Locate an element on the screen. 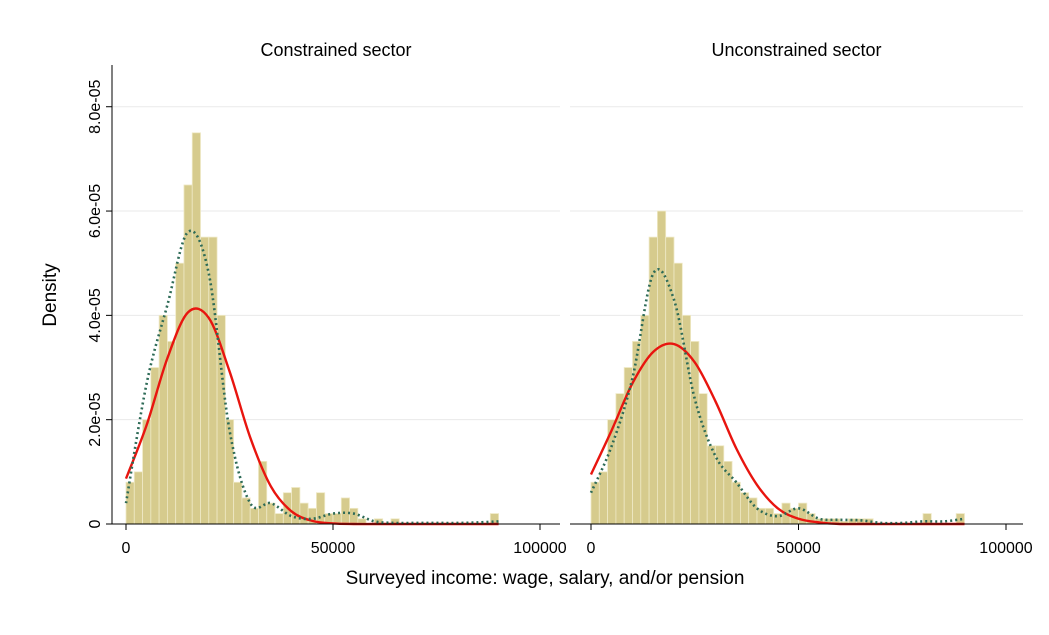 The width and height of the screenshot is (1049, 635). panel-title: Constrained sector is located at coordinates (335, 50).